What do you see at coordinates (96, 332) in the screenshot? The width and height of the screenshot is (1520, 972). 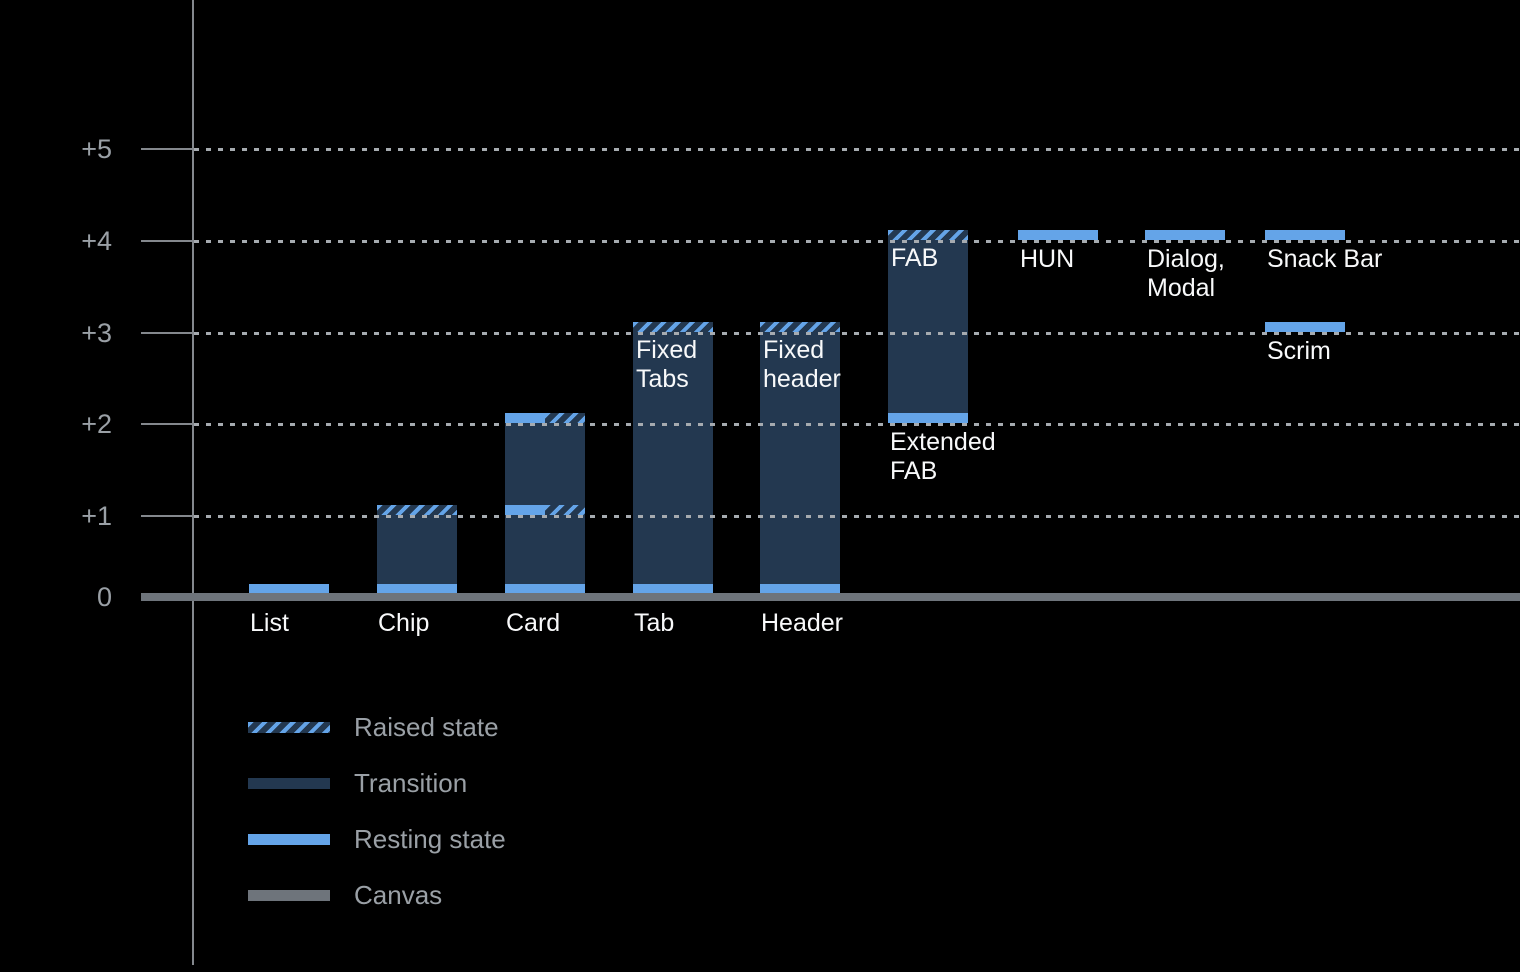 I see `y-tick-label-+3: +3` at bounding box center [96, 332].